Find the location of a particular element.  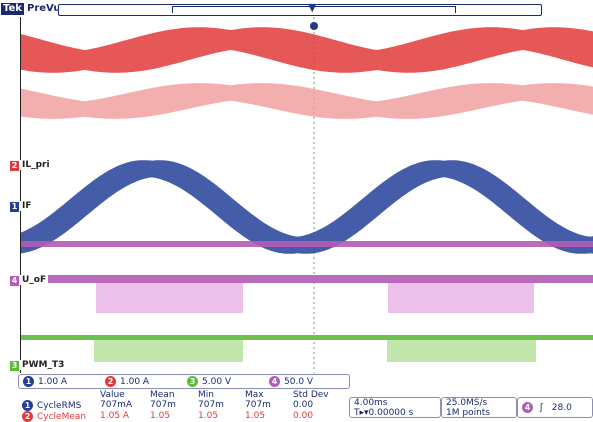

ch2-waveform-lower is located at coordinates (307, 101).